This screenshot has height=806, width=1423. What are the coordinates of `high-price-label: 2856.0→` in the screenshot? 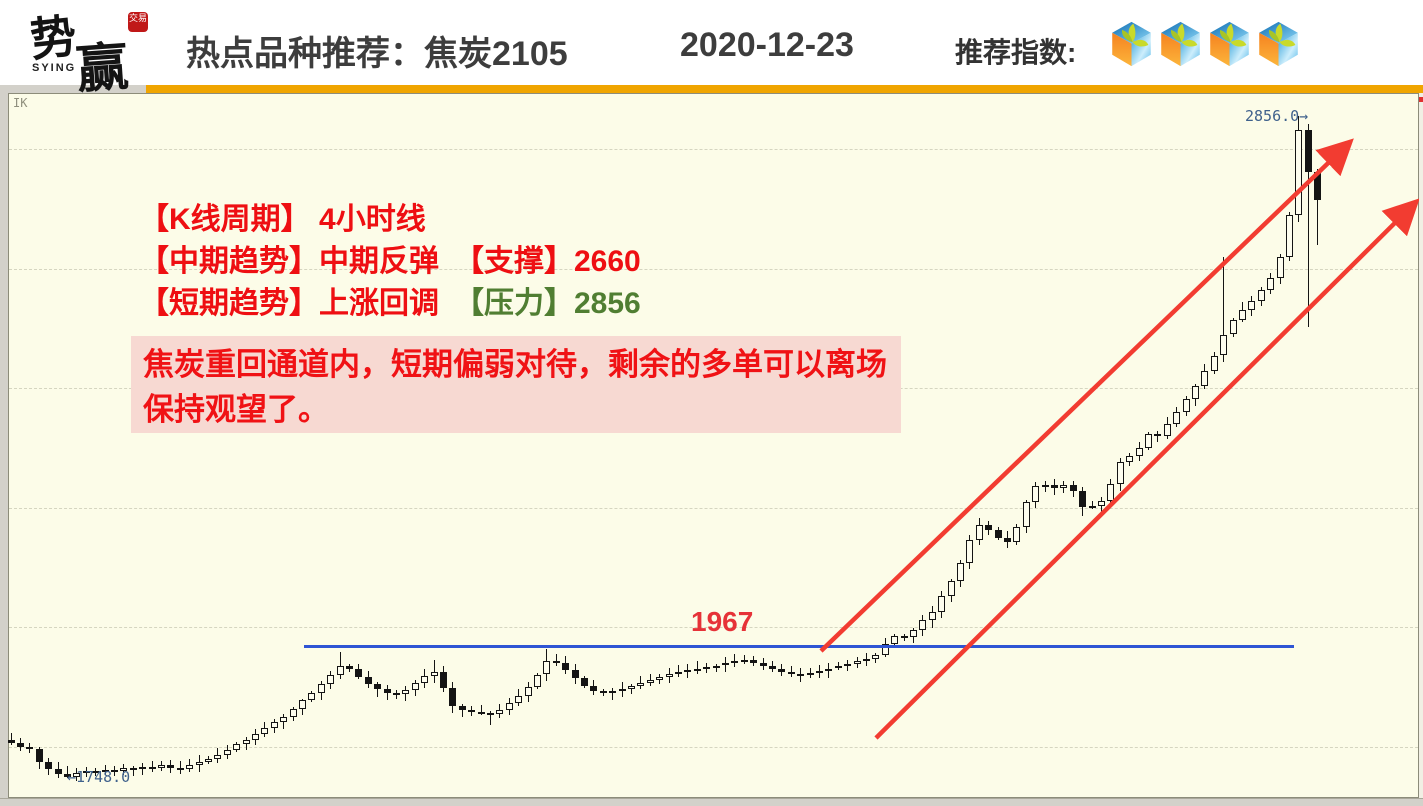 It's located at (1277, 116).